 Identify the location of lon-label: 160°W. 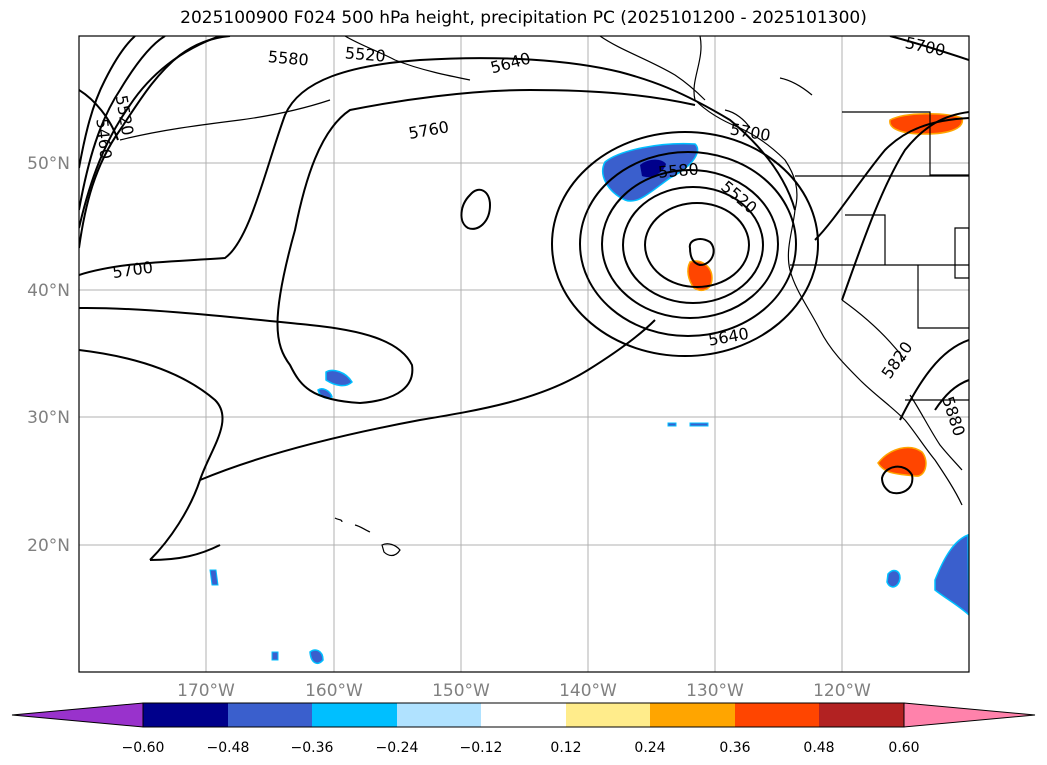
(334, 691).